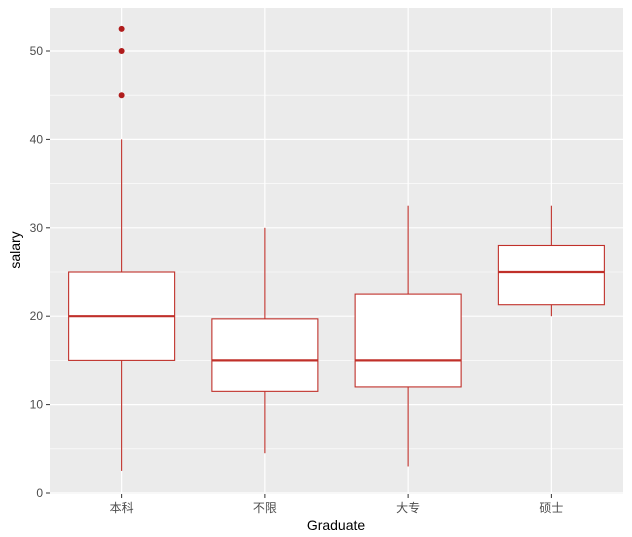 The height and width of the screenshot is (537, 632). What do you see at coordinates (15, 249) in the screenshot?
I see `y-axis-title: salary` at bounding box center [15, 249].